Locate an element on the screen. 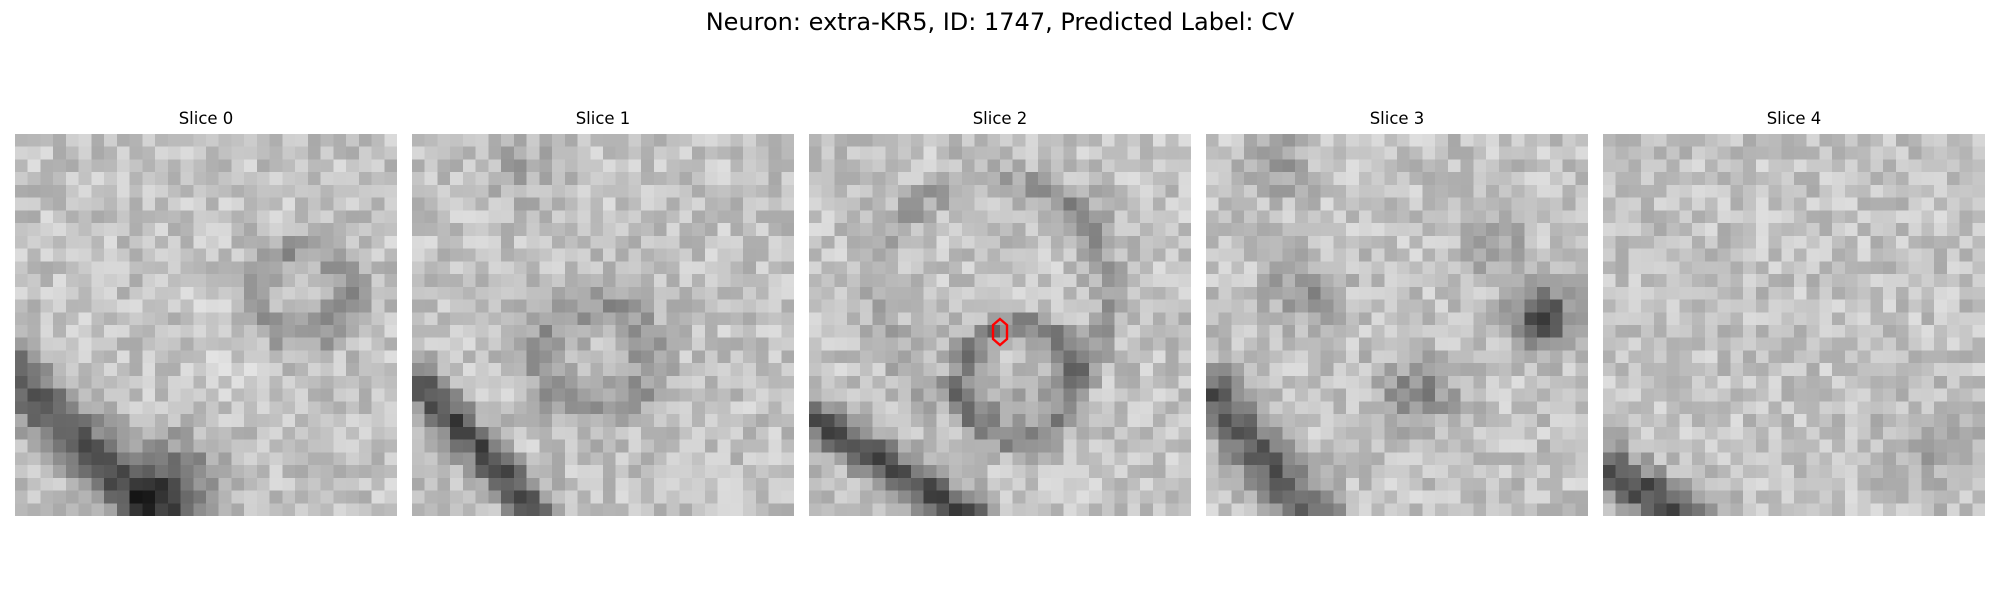 The height and width of the screenshot is (600, 2000). slice-panel-0: Slice 0 is located at coordinates (206, 312).